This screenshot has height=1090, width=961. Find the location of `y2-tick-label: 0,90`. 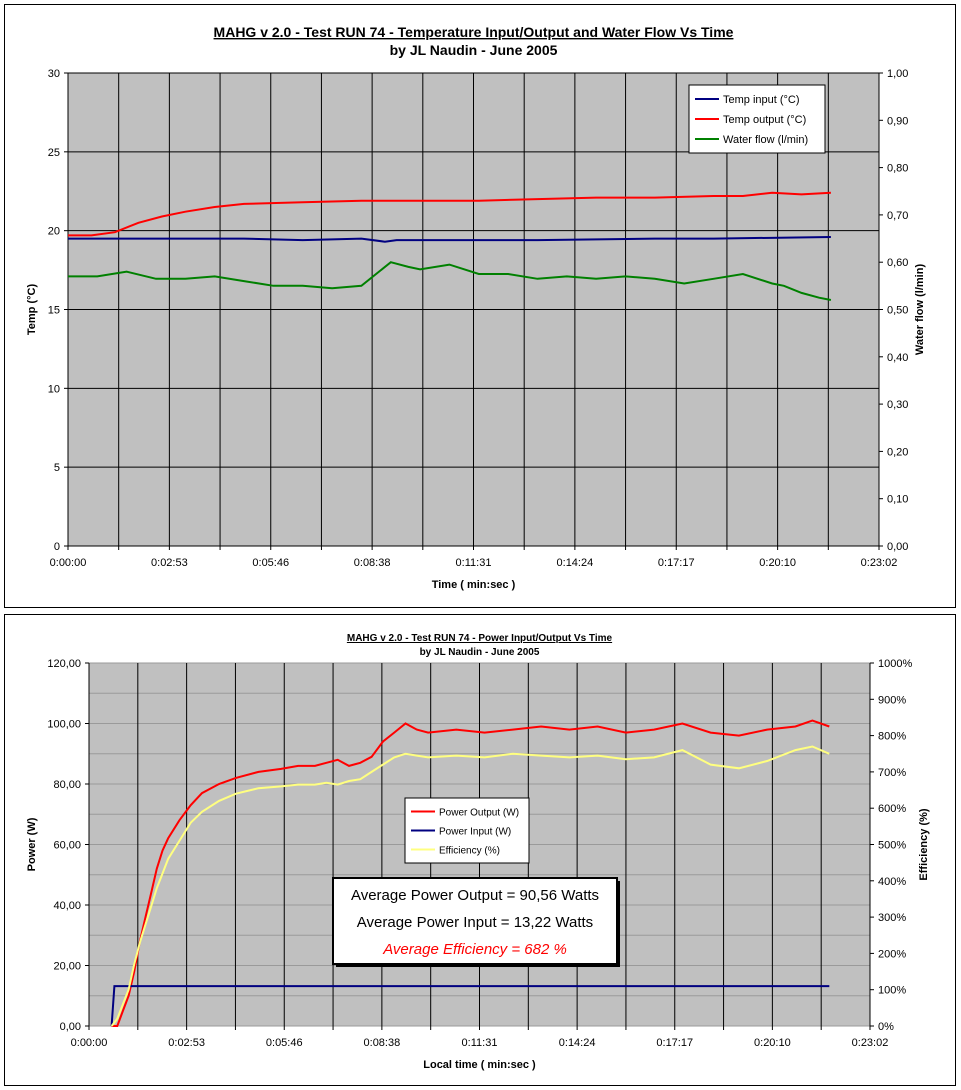

y2-tick-label: 0,90 is located at coordinates (897, 121).